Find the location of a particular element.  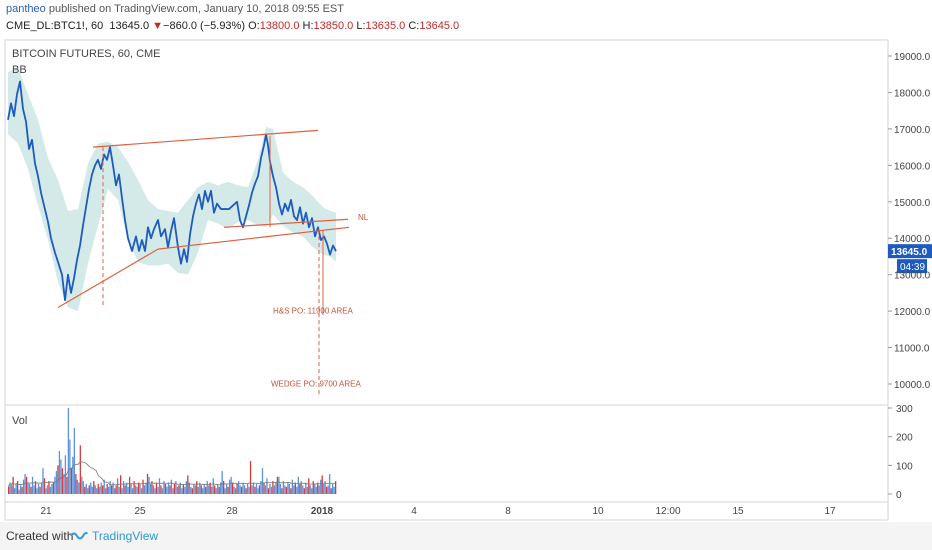

close-label: C: is located at coordinates (414, 26).